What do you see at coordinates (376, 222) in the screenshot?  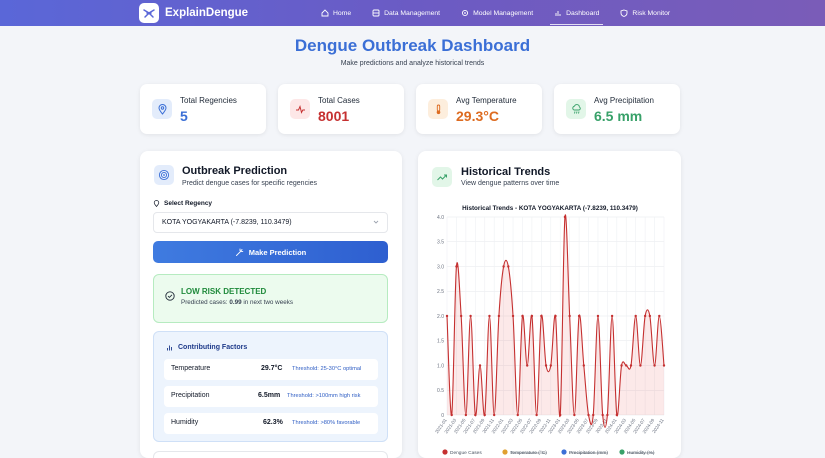 I see `chevron-down-icon` at bounding box center [376, 222].